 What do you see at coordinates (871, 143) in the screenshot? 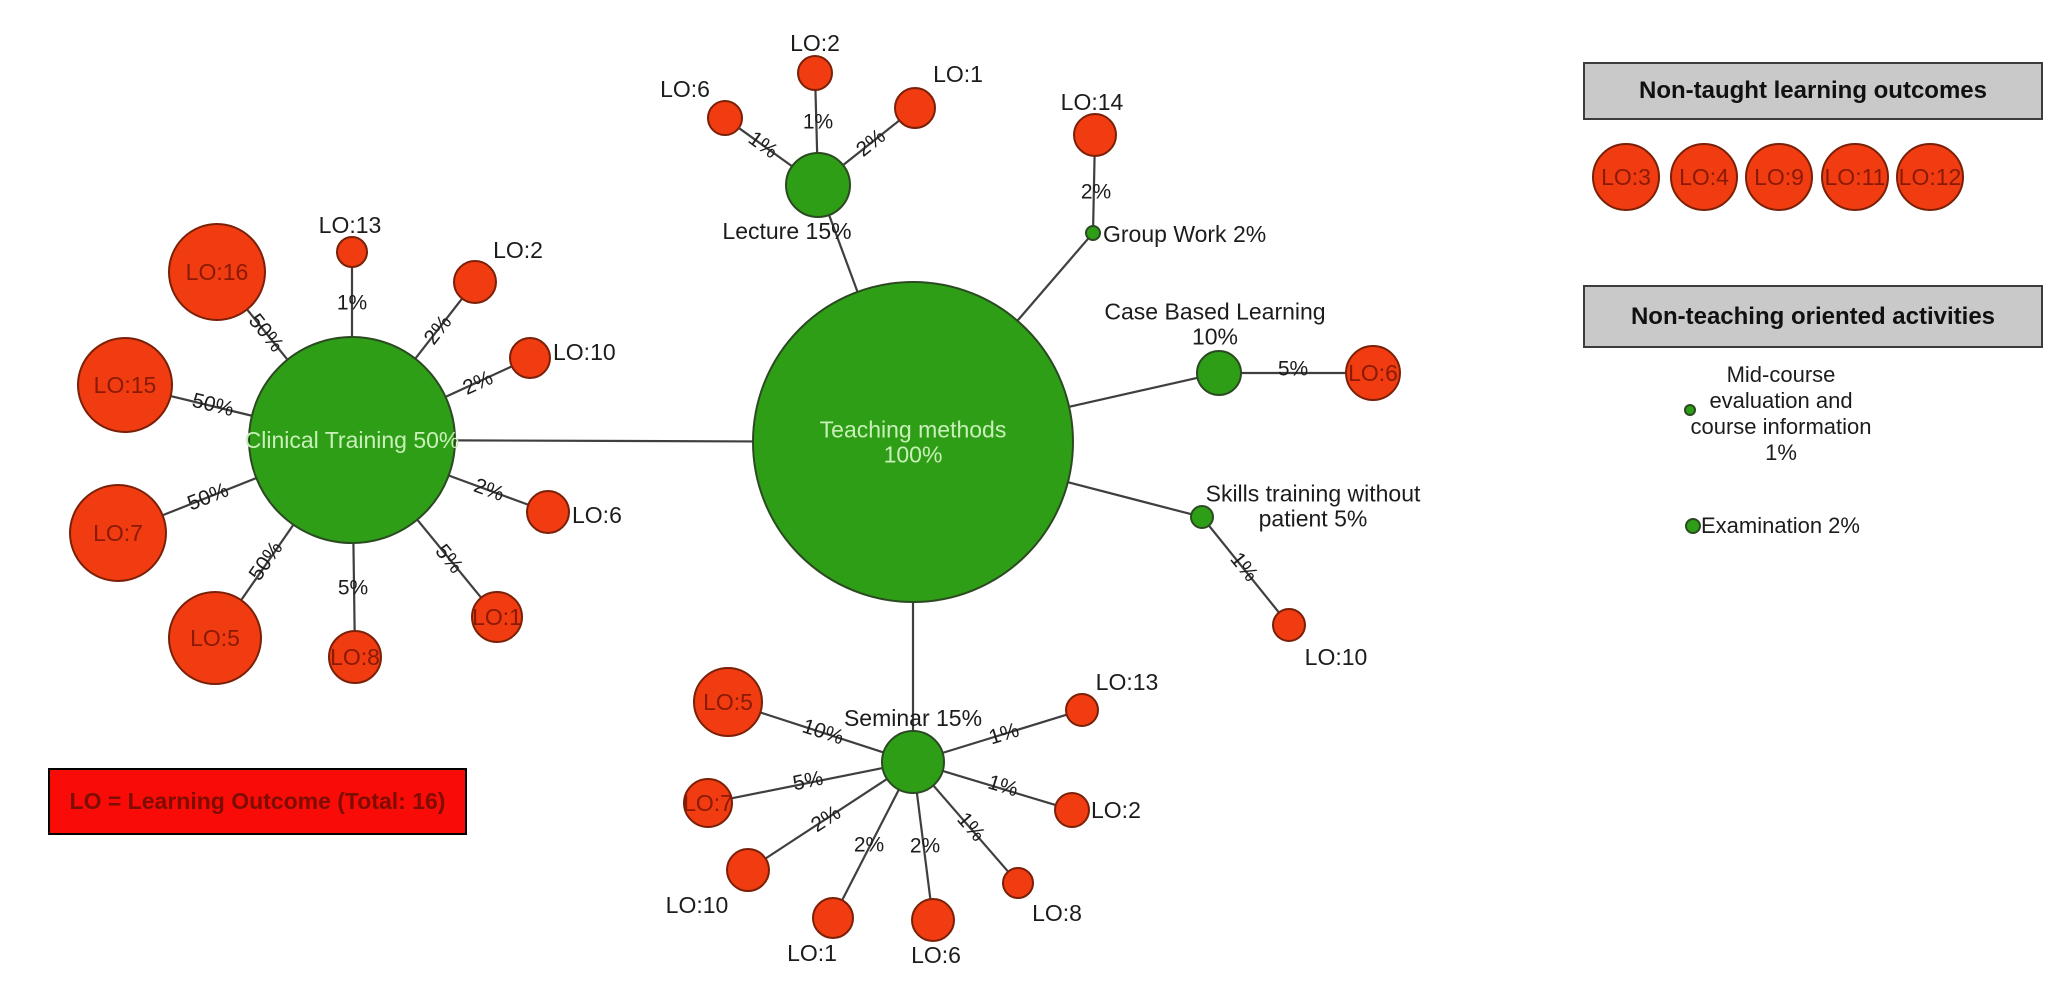
I see `edge-label-lecture-lec_lo1: 2%` at bounding box center [871, 143].